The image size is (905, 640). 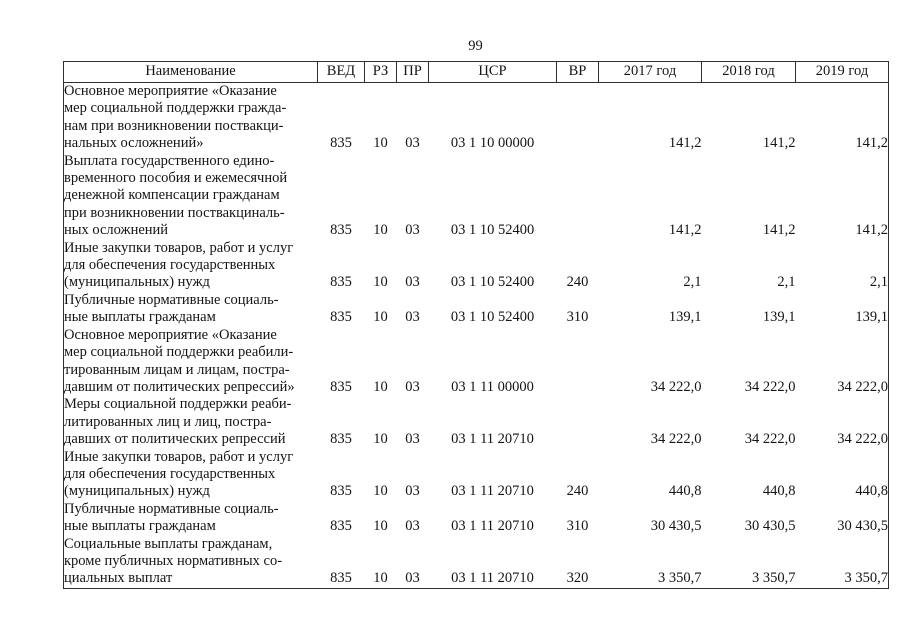 What do you see at coordinates (685, 491) in the screenshot?
I see `cell-y2017: 440,8` at bounding box center [685, 491].